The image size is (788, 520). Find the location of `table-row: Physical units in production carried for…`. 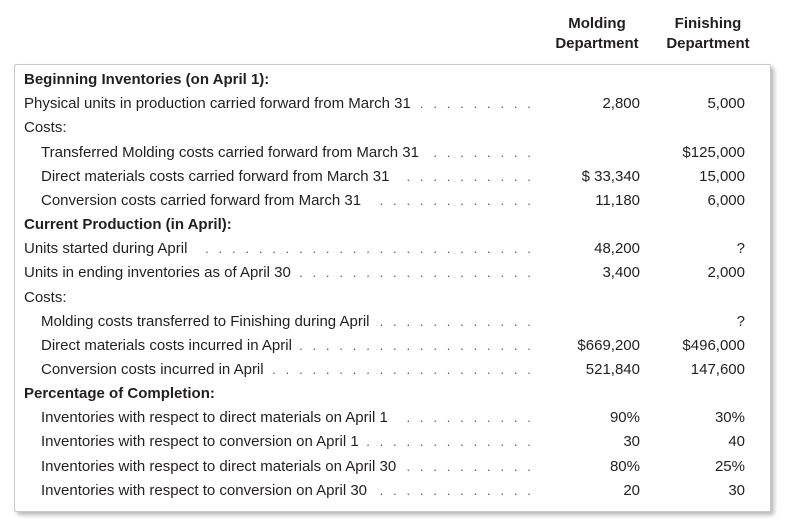

table-row: Physical units in production carried for… is located at coordinates (394, 104).